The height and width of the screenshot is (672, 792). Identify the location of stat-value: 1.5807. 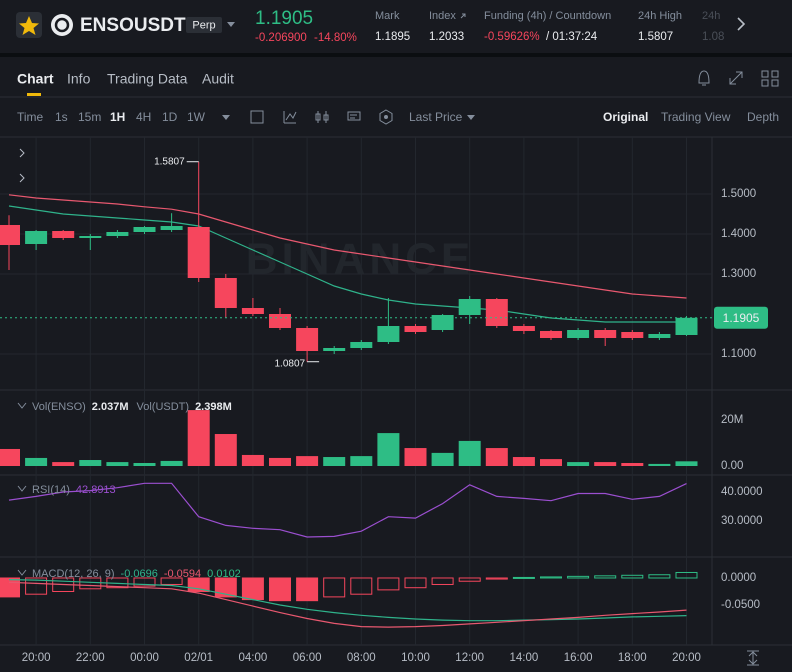
(655, 37).